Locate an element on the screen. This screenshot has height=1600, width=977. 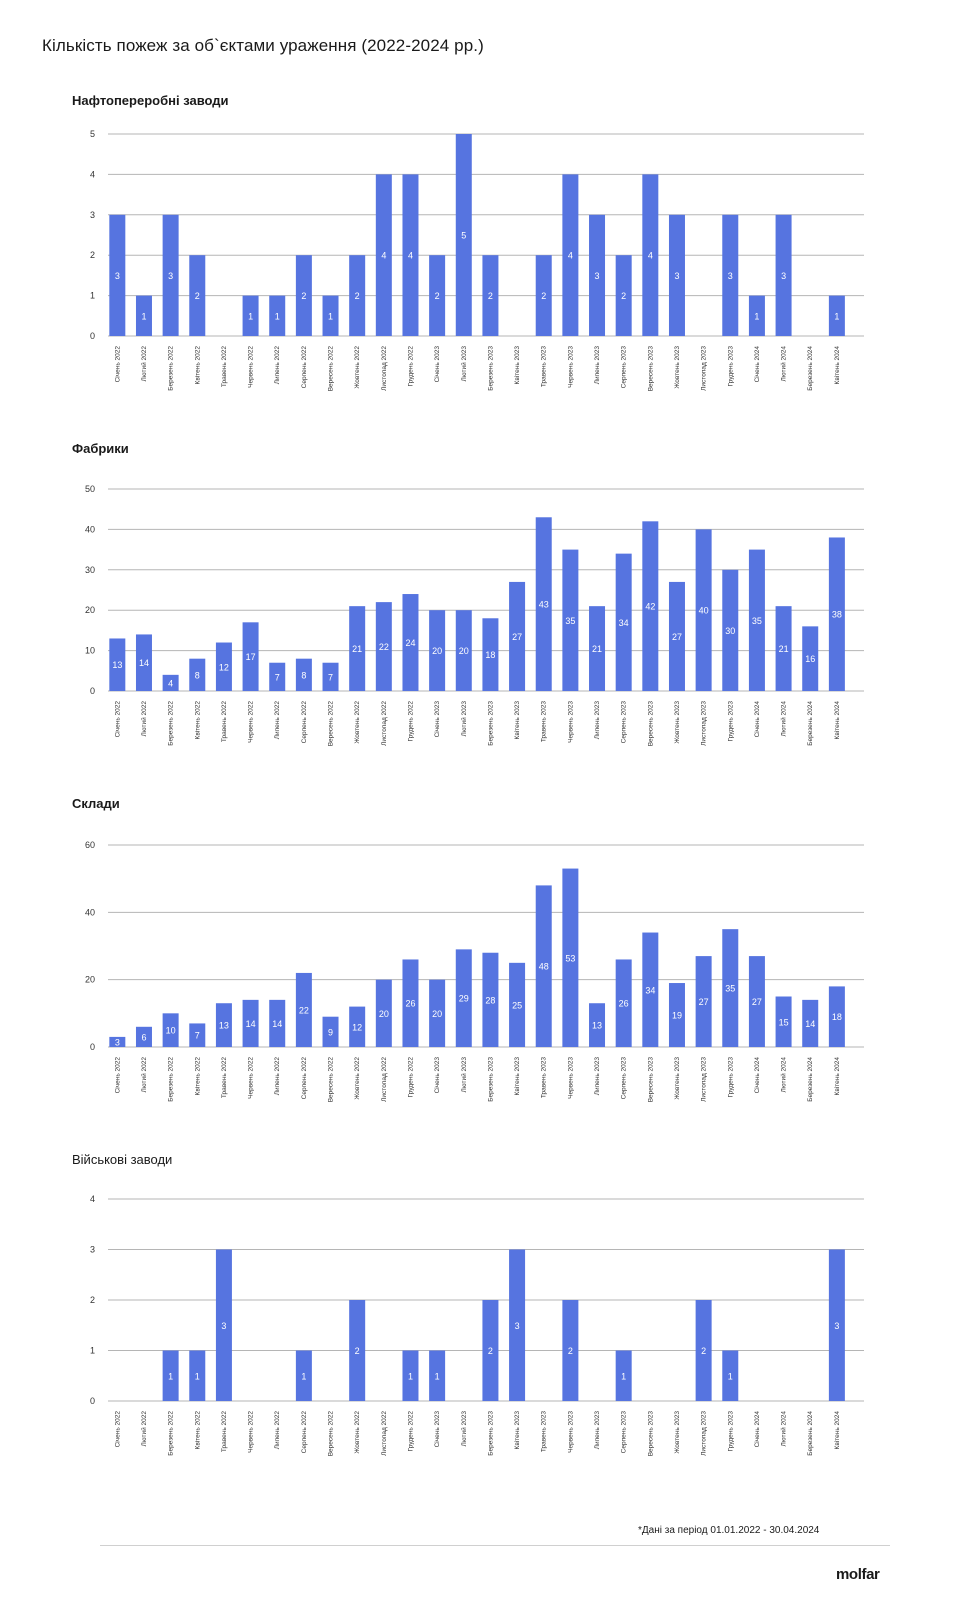
footer-divider is located at coordinates (495, 1545).